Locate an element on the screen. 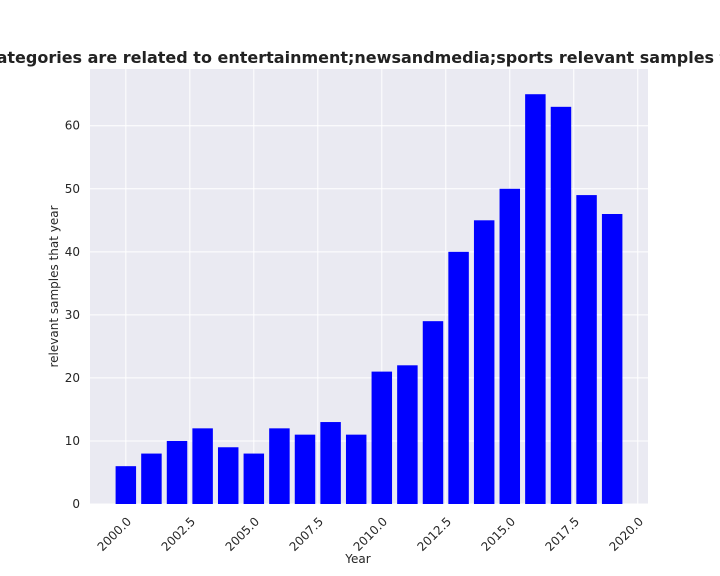  y-tick-label: 0 is located at coordinates (76, 504).